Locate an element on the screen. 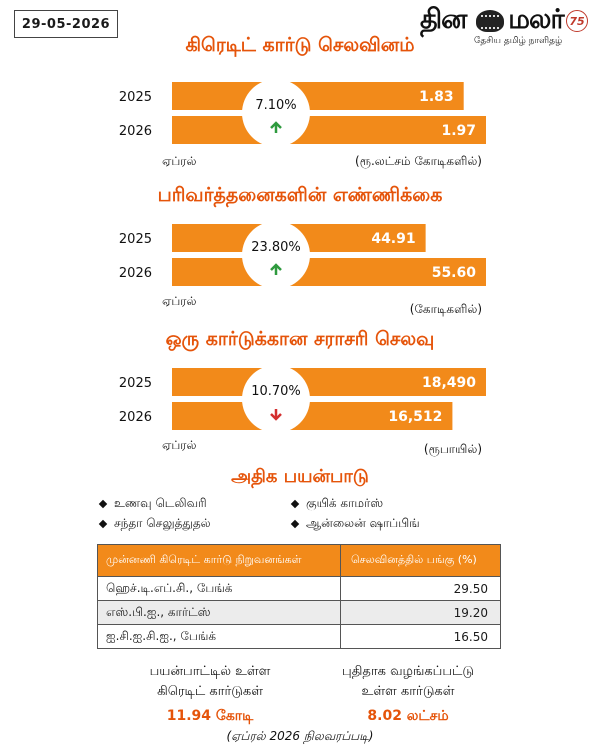 The width and height of the screenshot is (600, 750). chart-spending-xlabel: ஏப்ரல் is located at coordinates (179, 161).